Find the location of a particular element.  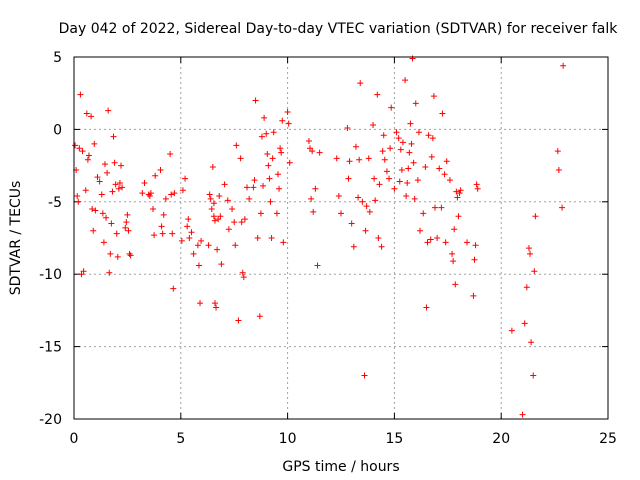

y-tick-label: 5 is located at coordinates (57, 58).